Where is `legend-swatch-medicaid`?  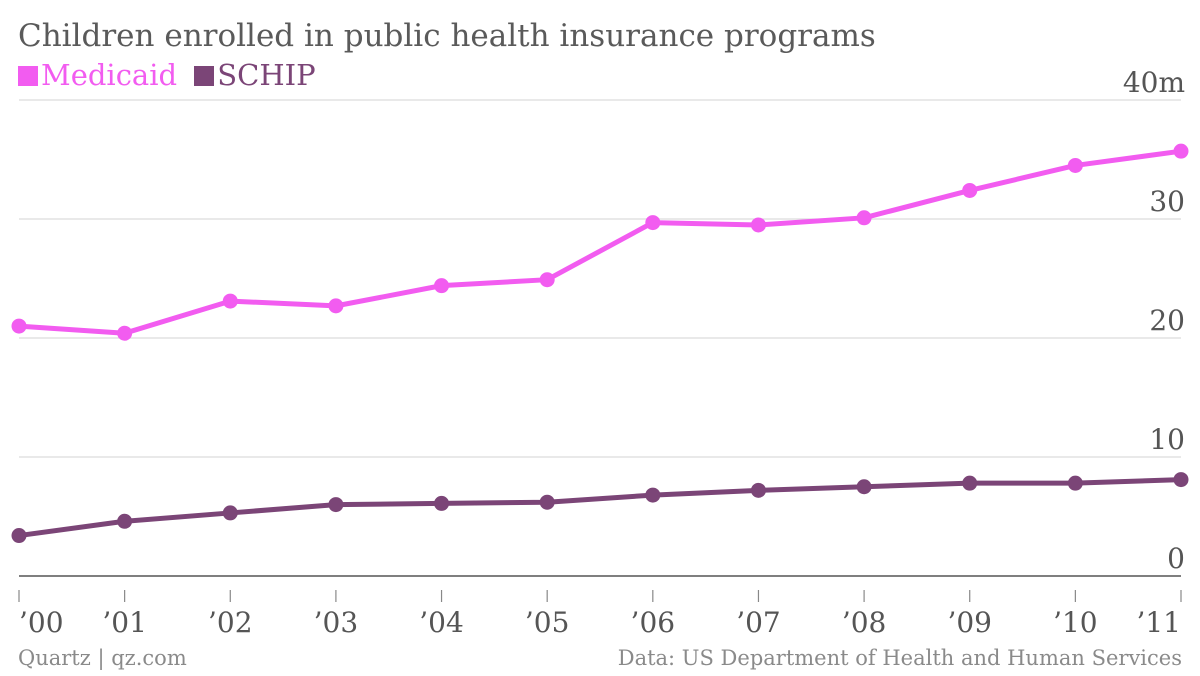
legend-swatch-medicaid is located at coordinates (28, 76).